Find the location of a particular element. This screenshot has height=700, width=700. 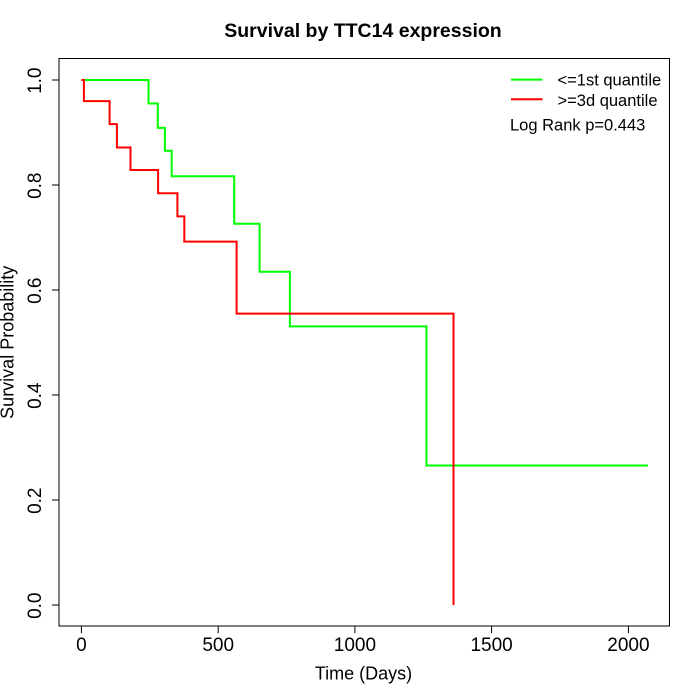

svg-text: 0.6 is located at coordinates (35, 290).